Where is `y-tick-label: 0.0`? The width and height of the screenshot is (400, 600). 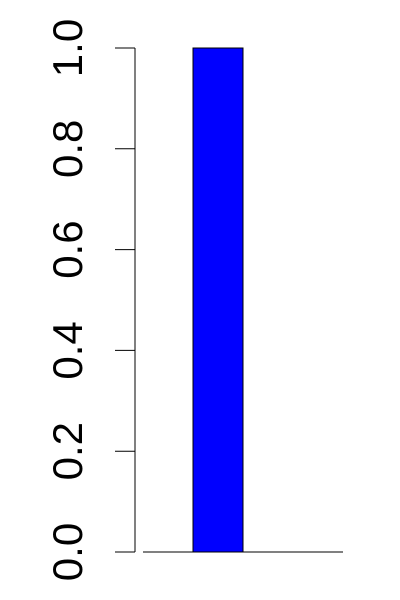
y-tick-label: 0.0 is located at coordinates (67, 552).